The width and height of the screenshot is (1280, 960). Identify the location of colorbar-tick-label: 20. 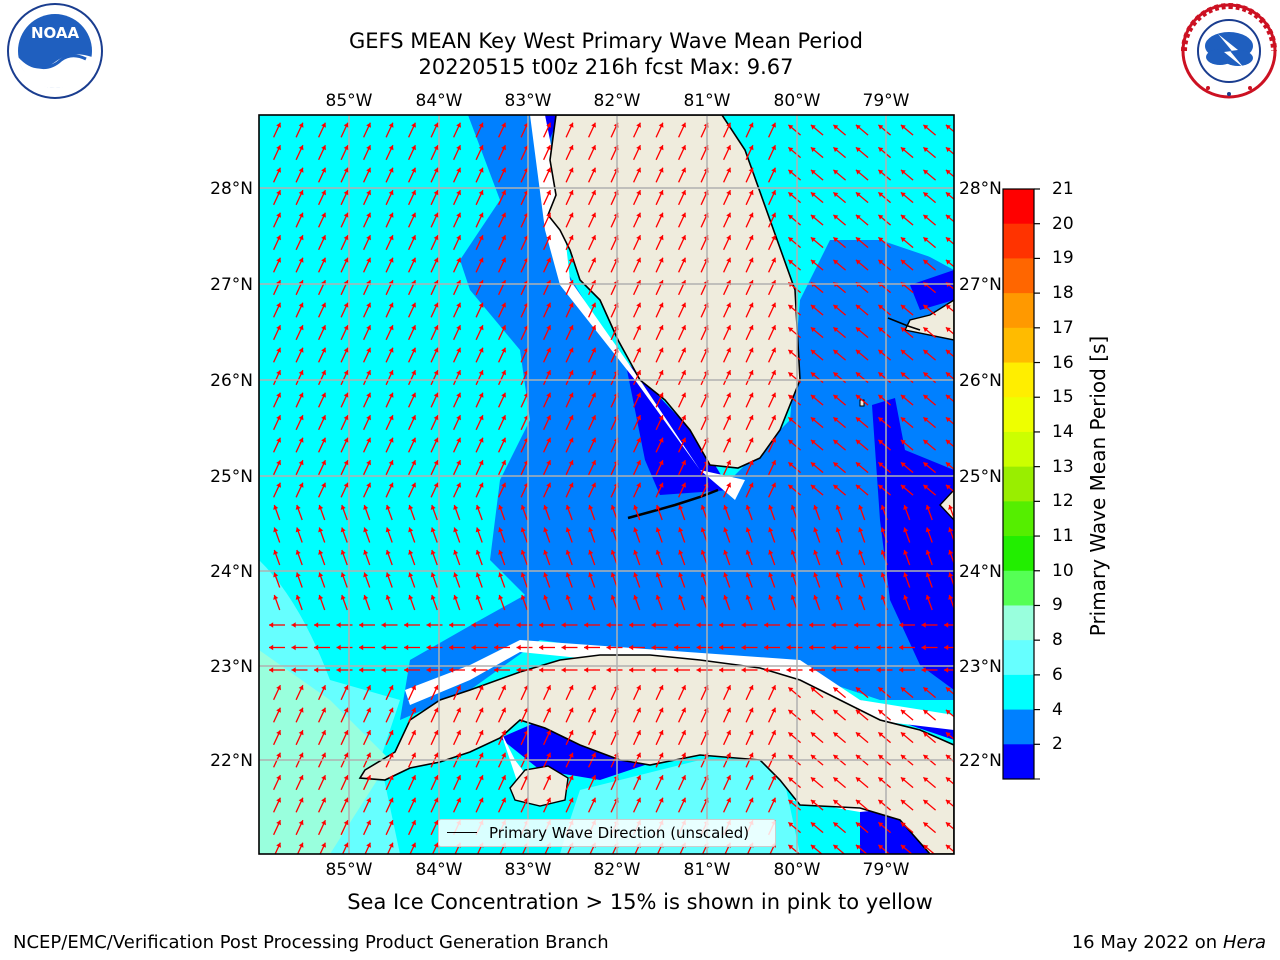
(1063, 223).